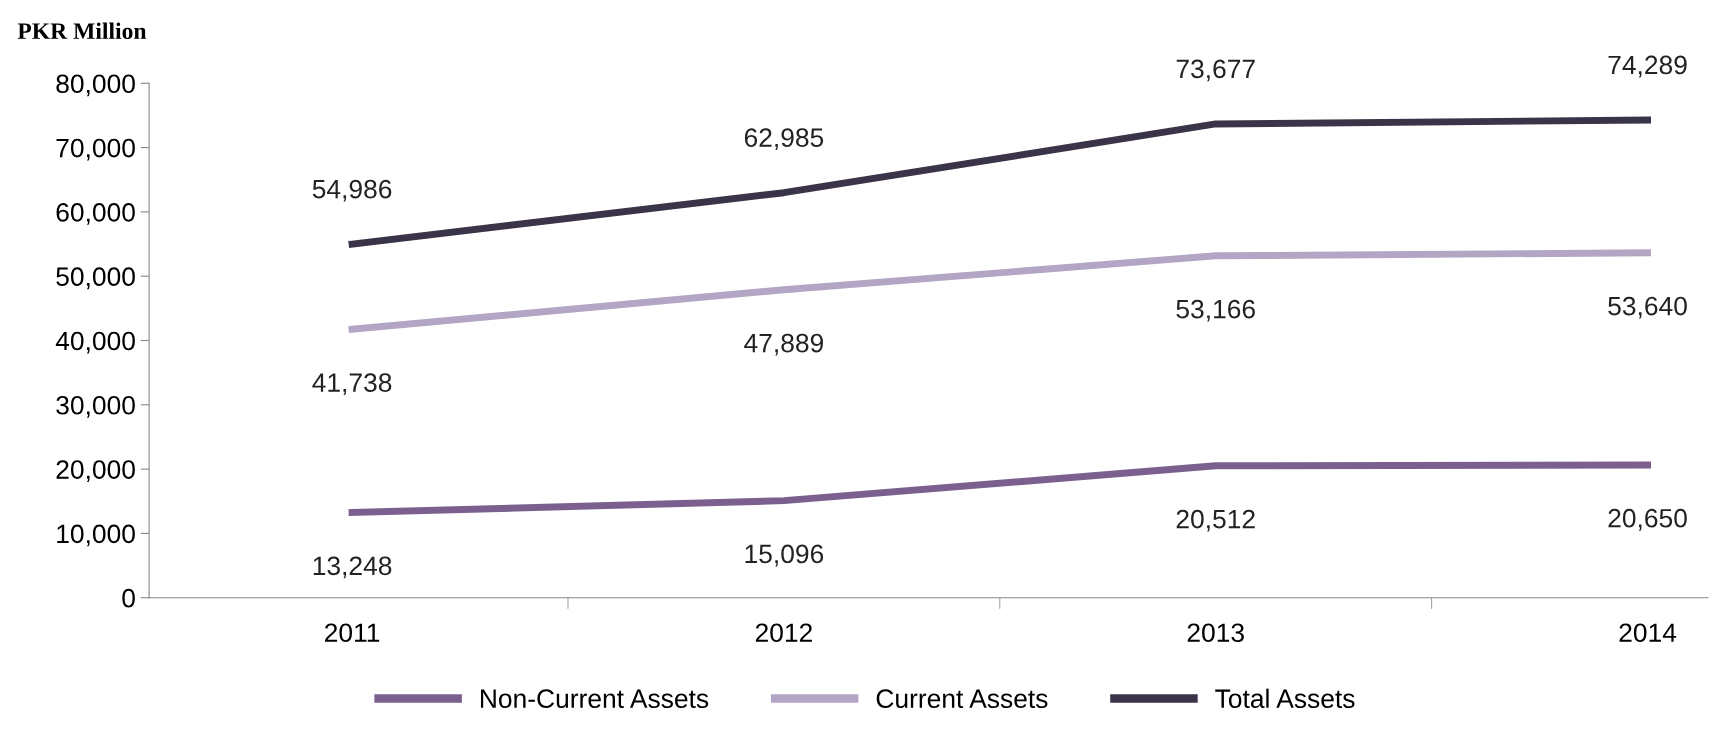 The image size is (1734, 737). I want to click on x-tick-label: 2012, so click(783, 633).